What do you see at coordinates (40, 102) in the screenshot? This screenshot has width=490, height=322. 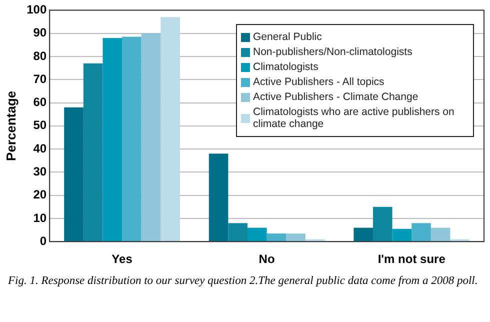 I see `y-tick-label: 60` at bounding box center [40, 102].